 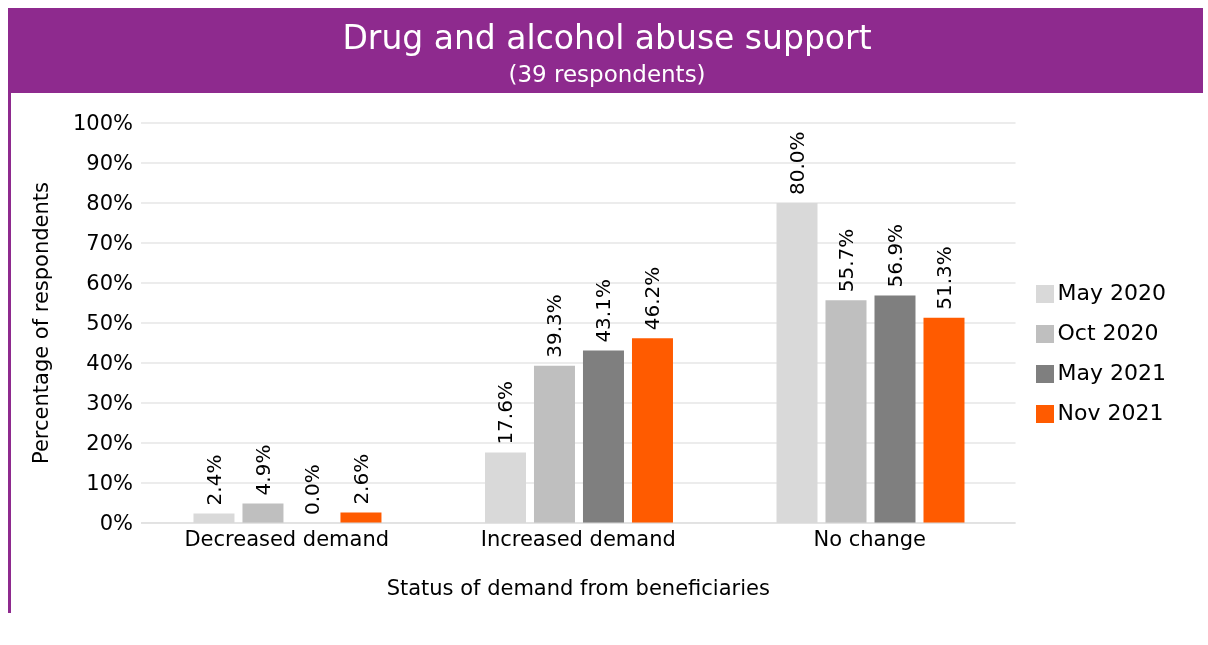 I want to click on y-tick-label: 70%, so click(x=109, y=243).